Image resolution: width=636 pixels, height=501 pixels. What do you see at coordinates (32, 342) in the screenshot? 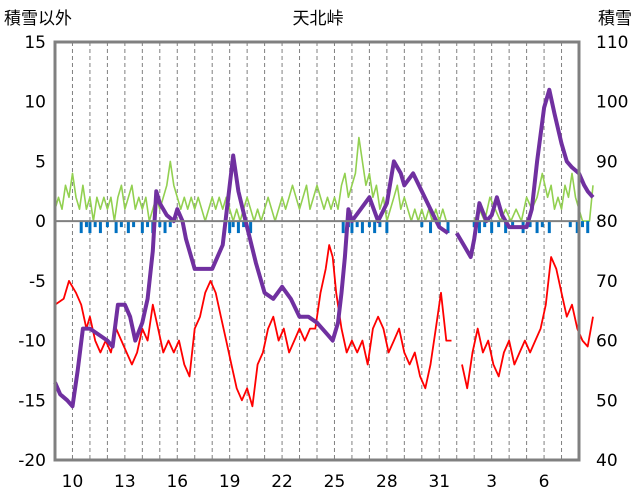
I see `left-y-tick-label: -10` at bounding box center [32, 342].